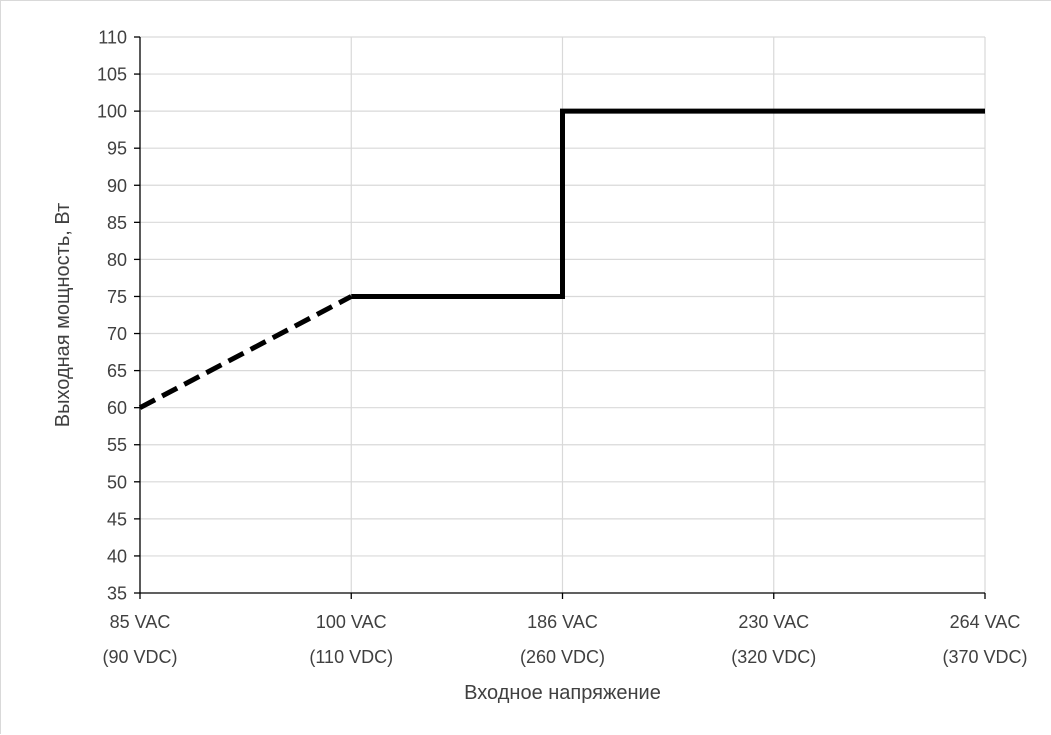  I want to click on x-tick-label: 264 VAC, so click(985, 622).